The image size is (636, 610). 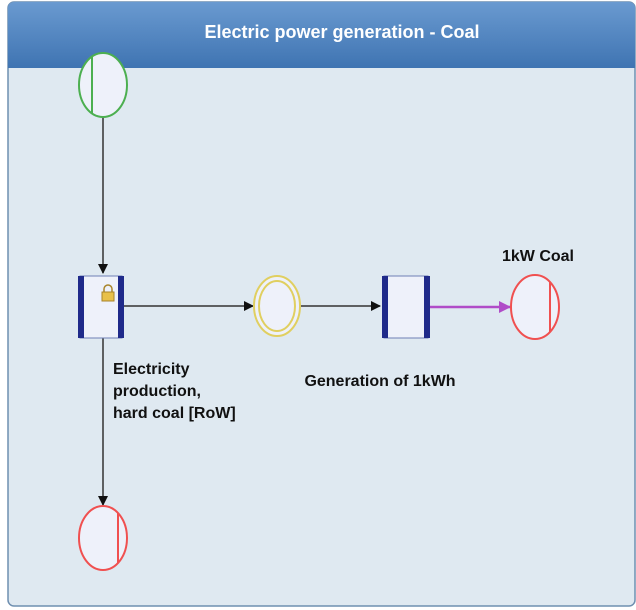 I want to click on flow-node-ring, so click(x=277, y=306).